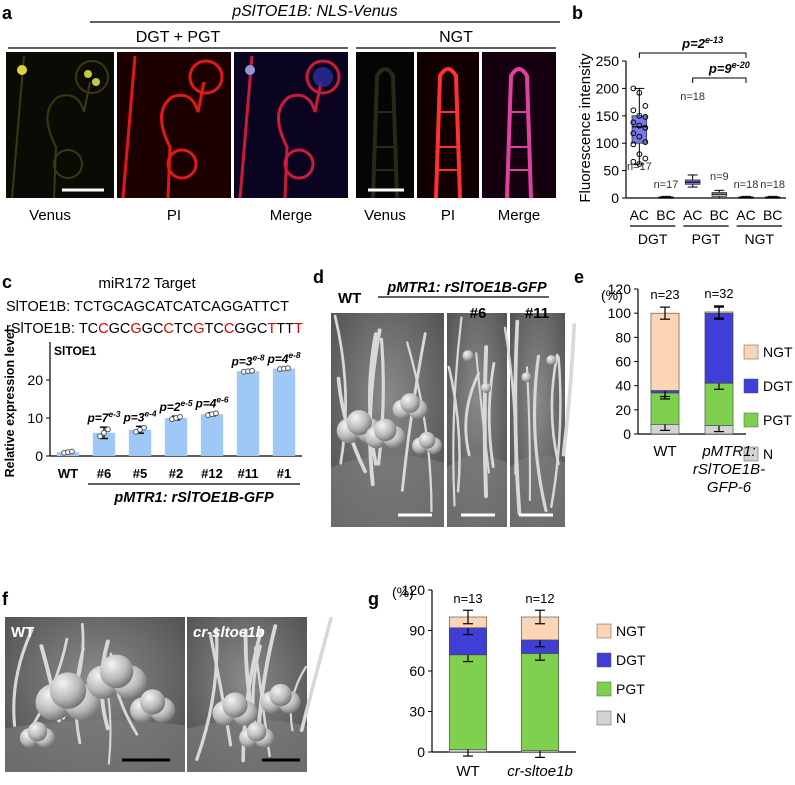 The width and height of the screenshot is (795, 785). What do you see at coordinates (283, 358) in the screenshot?
I see `p-value-label: p=4e-8` at bounding box center [283, 358].